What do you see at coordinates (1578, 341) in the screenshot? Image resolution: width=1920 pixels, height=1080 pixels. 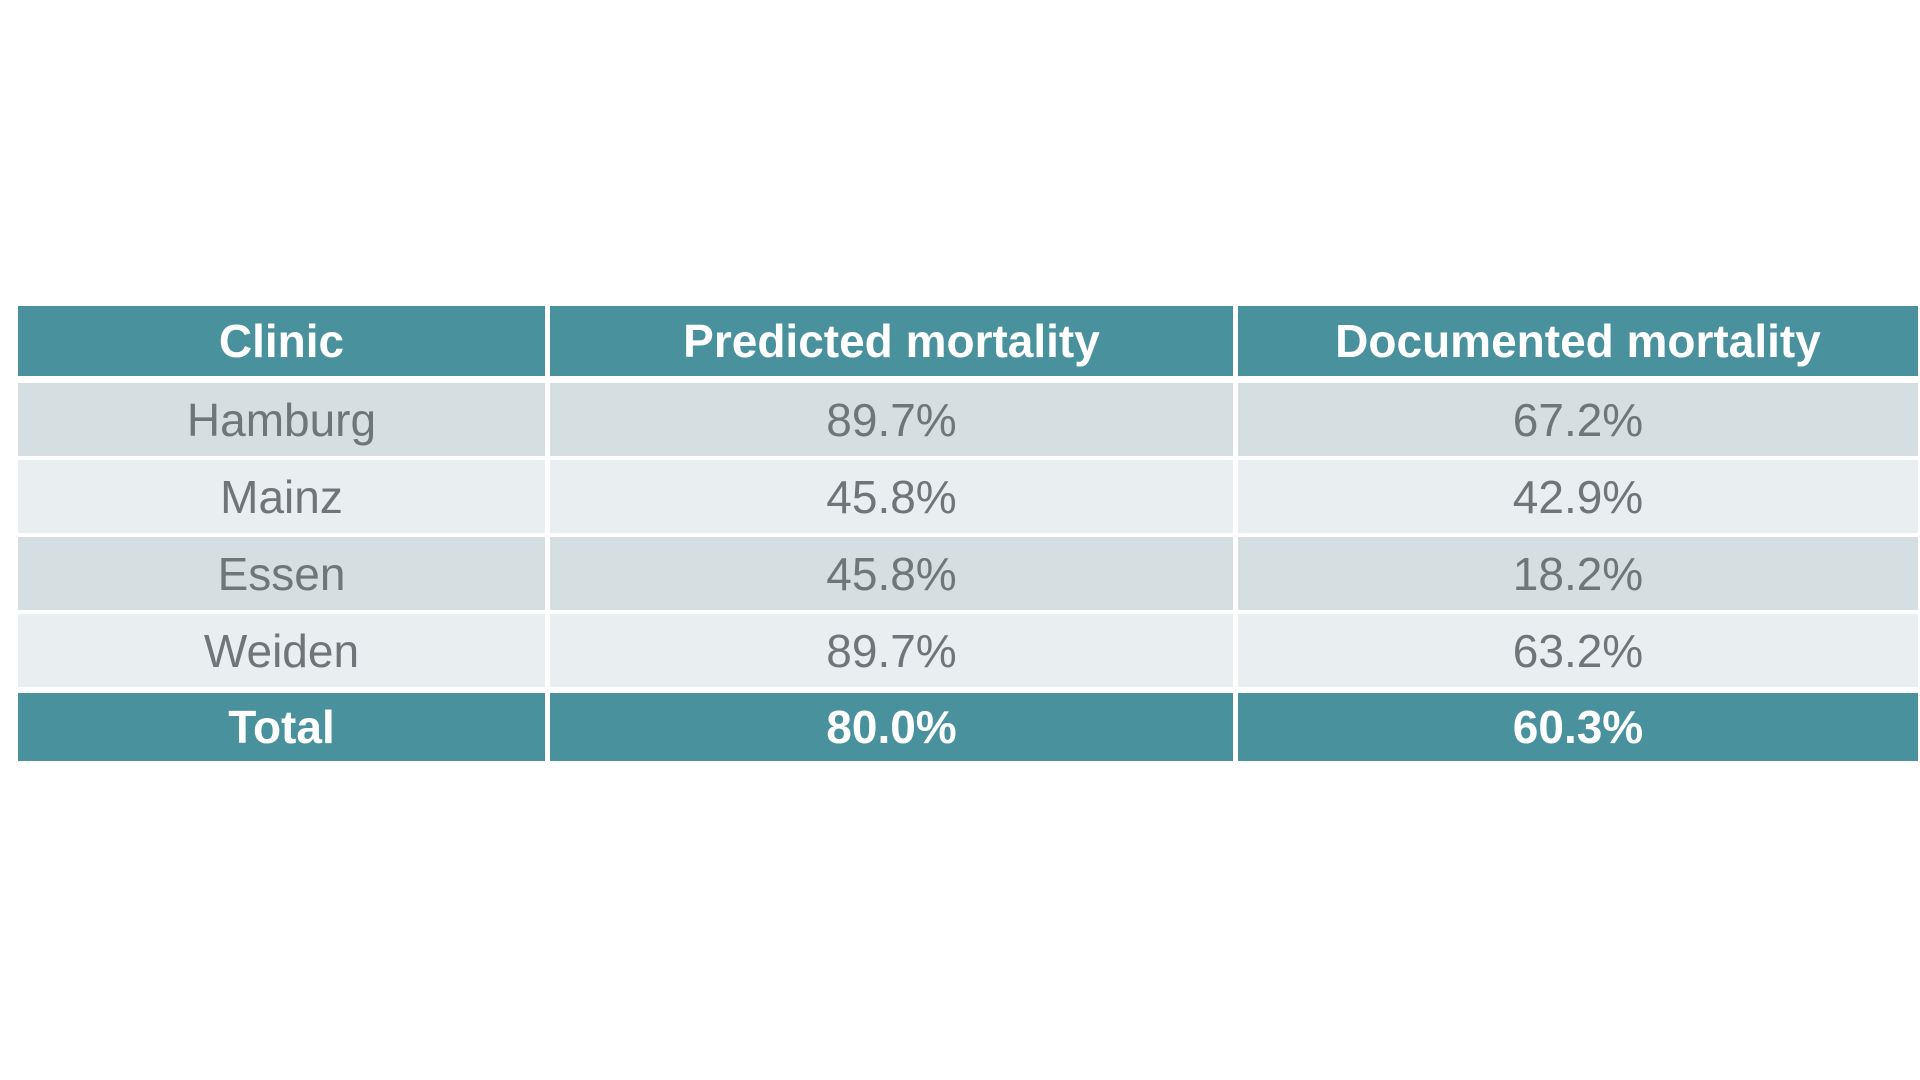 I see `header-cell-documented-mortality: Documented mortality` at bounding box center [1578, 341].